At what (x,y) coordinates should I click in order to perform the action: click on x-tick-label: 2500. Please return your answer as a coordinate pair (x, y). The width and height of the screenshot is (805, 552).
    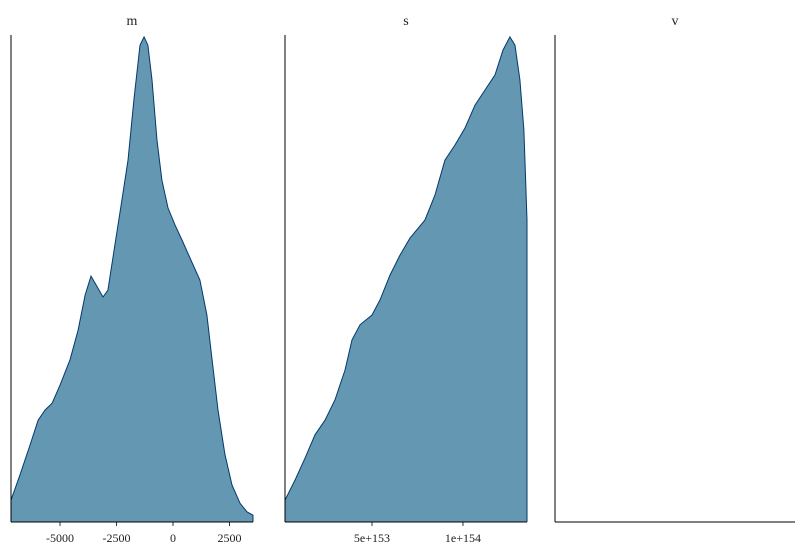
    Looking at the image, I should click on (230, 538).